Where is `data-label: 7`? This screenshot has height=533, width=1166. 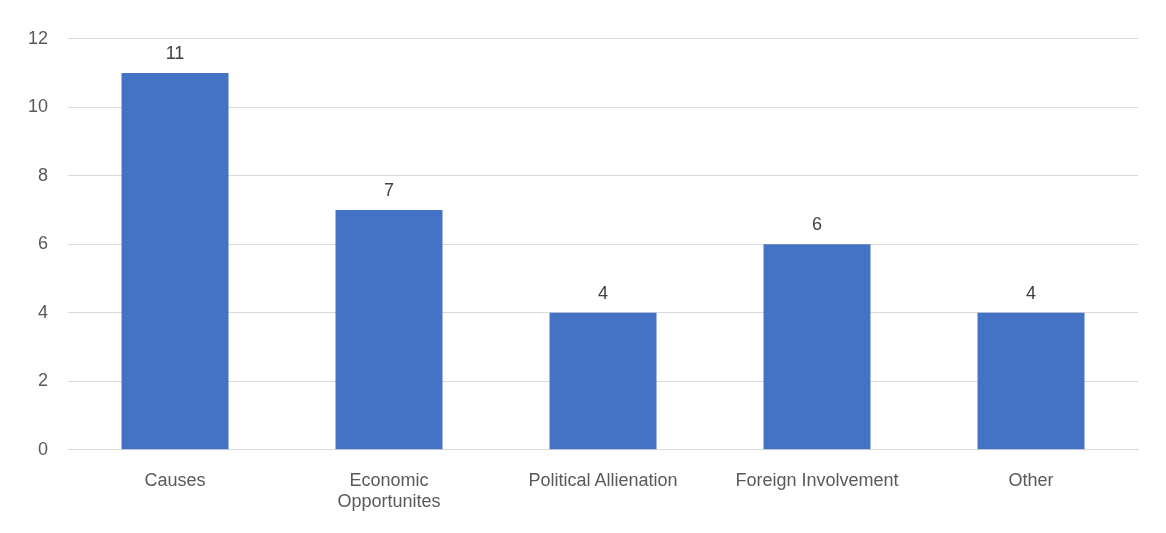
data-label: 7 is located at coordinates (389, 190).